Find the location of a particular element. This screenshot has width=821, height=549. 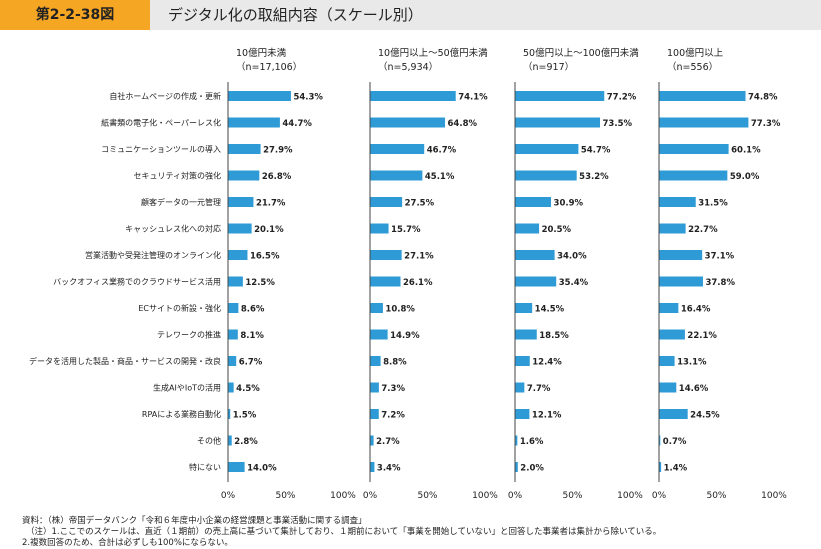

data-label: 22.1% is located at coordinates (702, 336).